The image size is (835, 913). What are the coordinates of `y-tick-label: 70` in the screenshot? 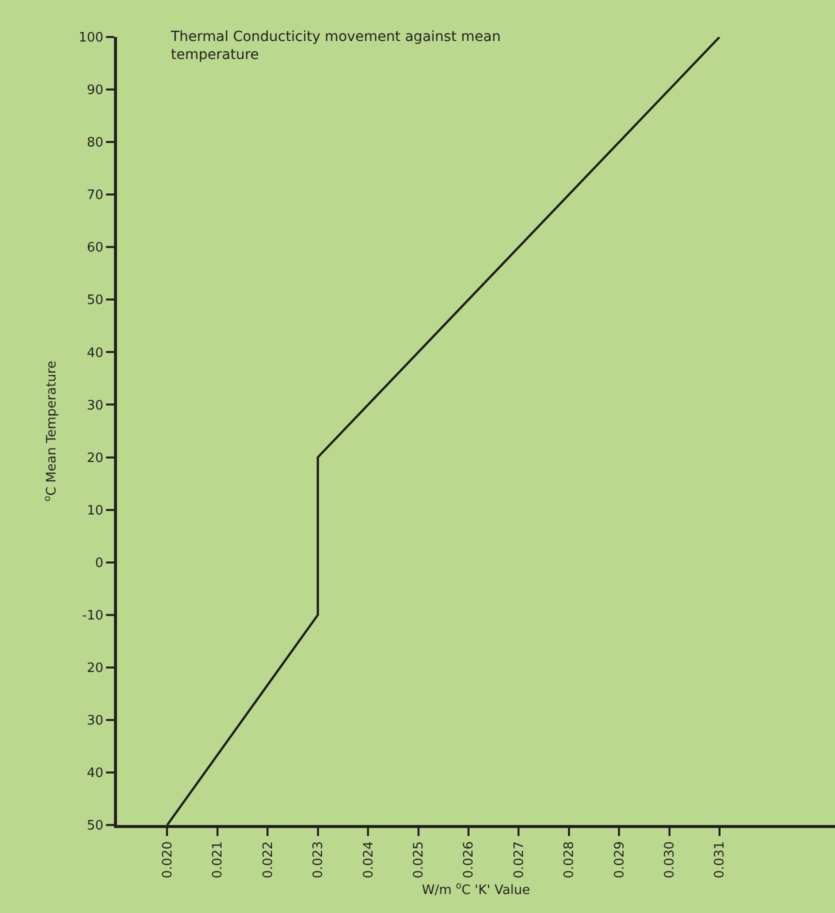 It's located at (95, 196).